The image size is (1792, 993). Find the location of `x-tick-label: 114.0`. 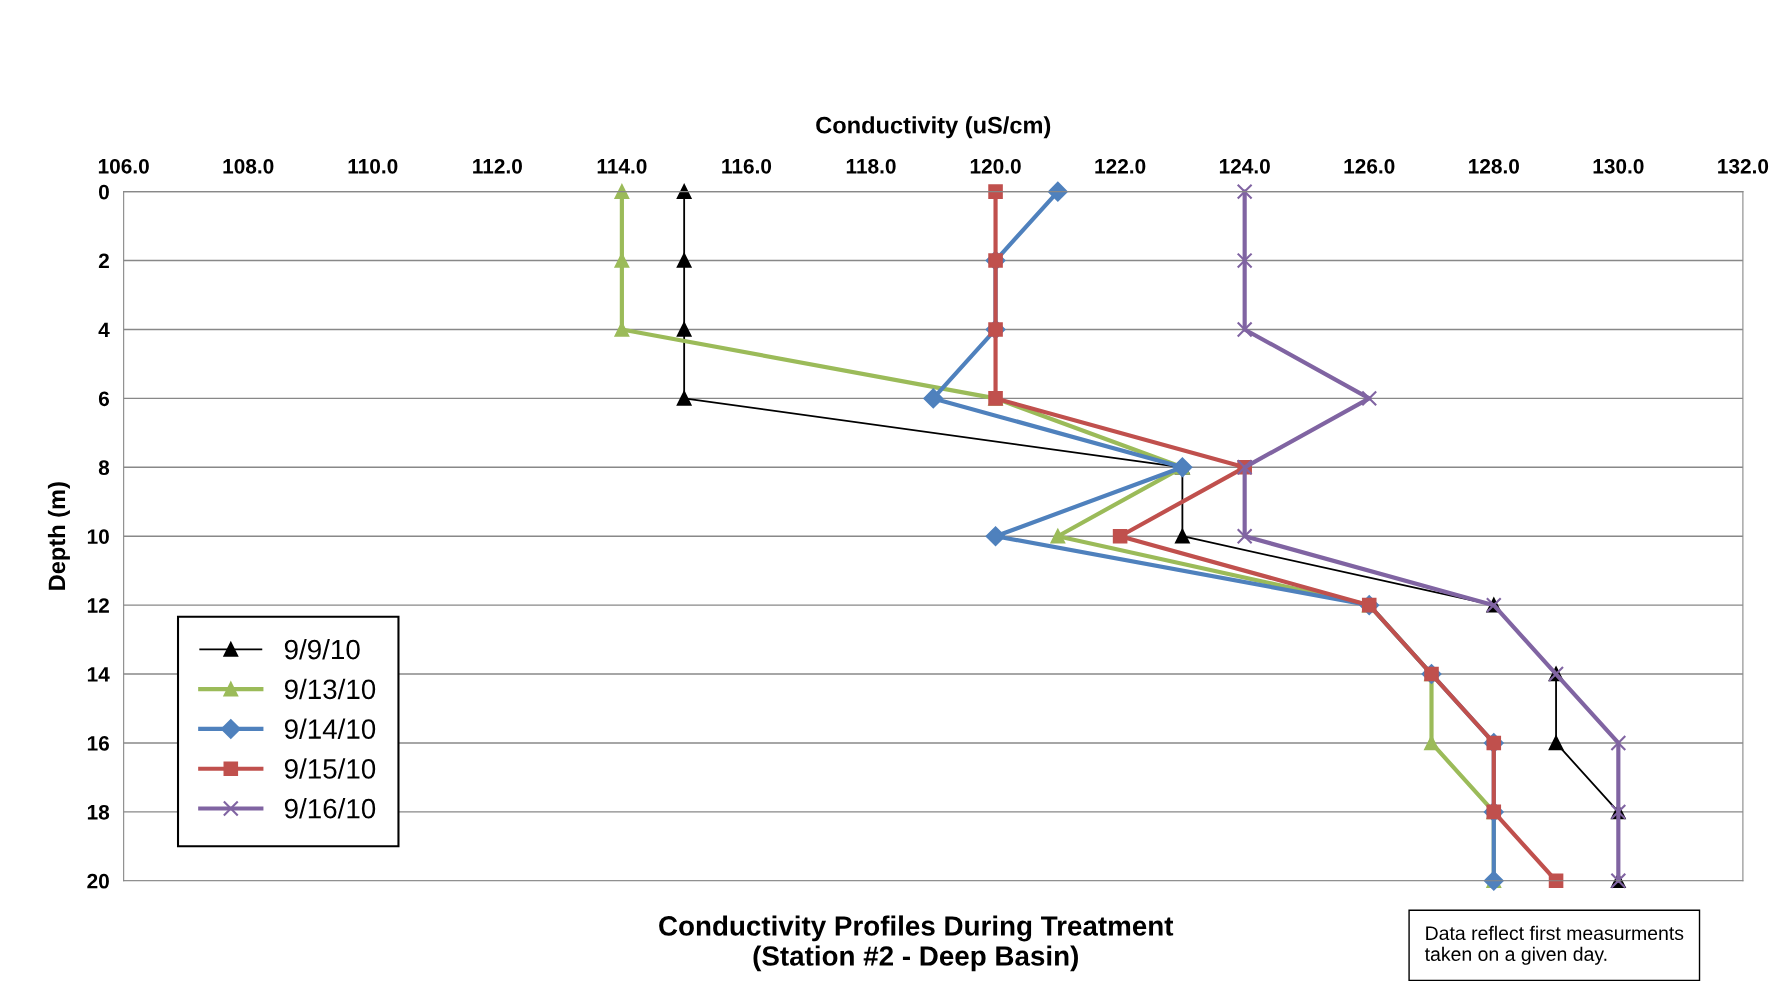

x-tick-label: 114.0 is located at coordinates (622, 166).